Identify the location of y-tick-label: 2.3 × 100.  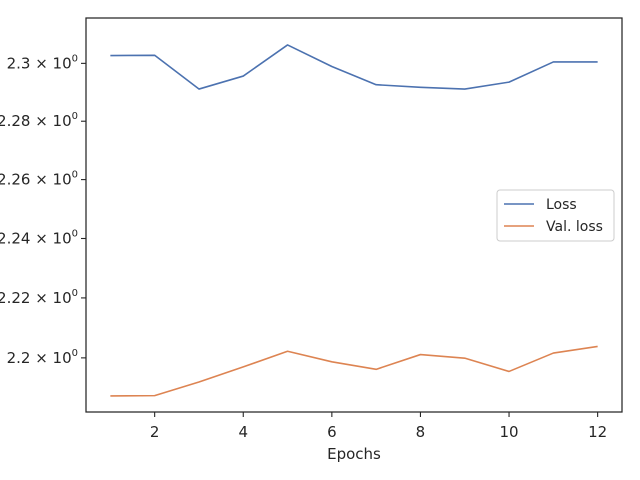
(42, 62).